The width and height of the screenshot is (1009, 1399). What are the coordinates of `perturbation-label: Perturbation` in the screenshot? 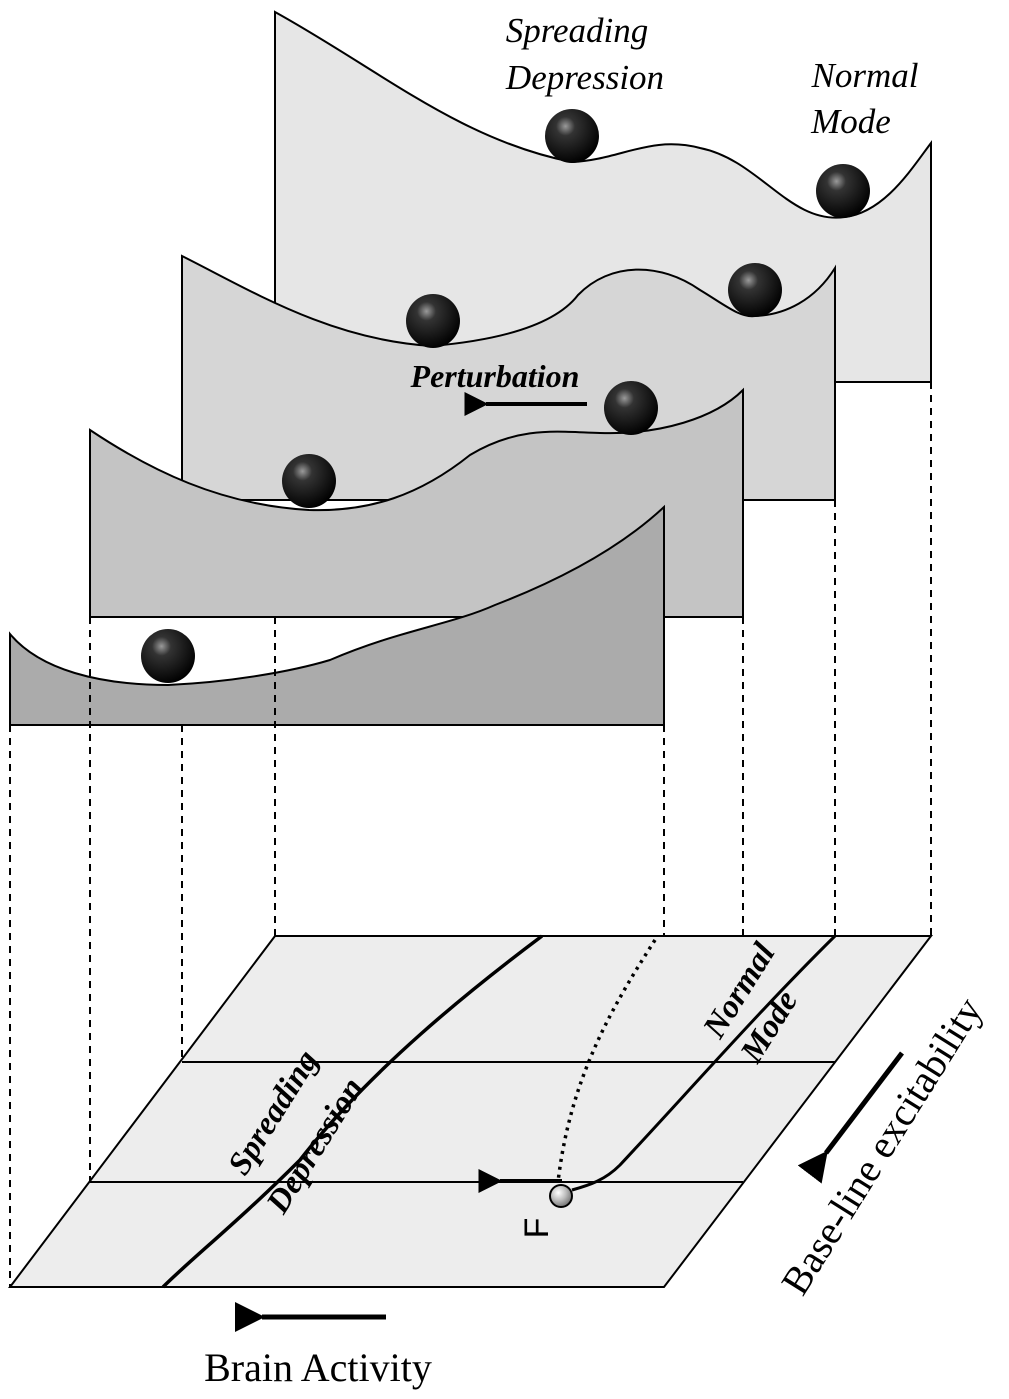 It's located at (495, 376).